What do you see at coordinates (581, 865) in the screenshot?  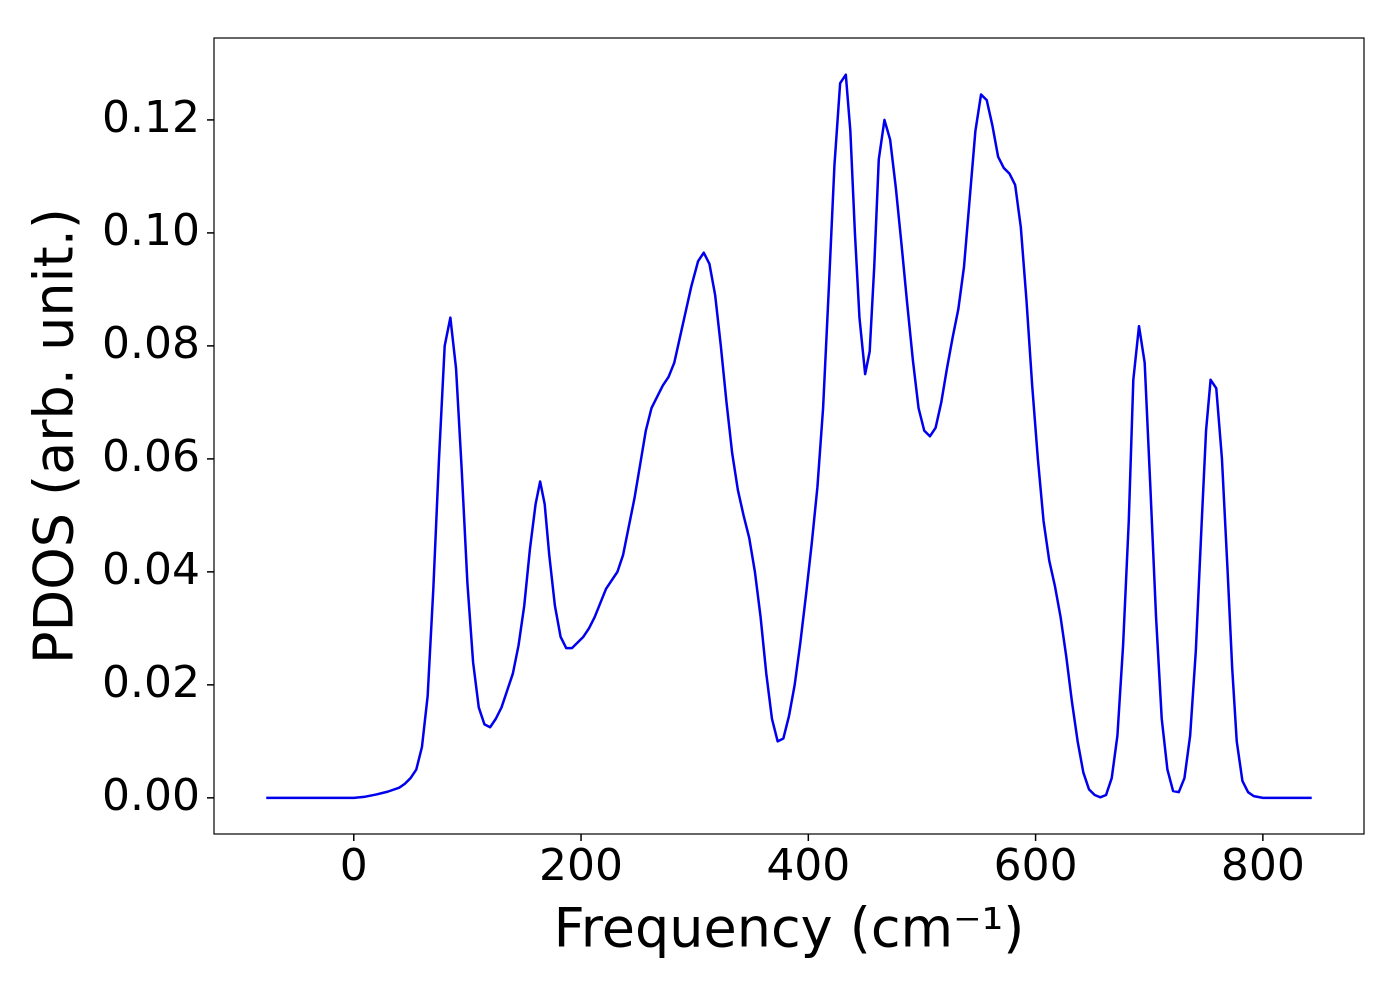 I see `x-tick-label: 200` at bounding box center [581, 865].